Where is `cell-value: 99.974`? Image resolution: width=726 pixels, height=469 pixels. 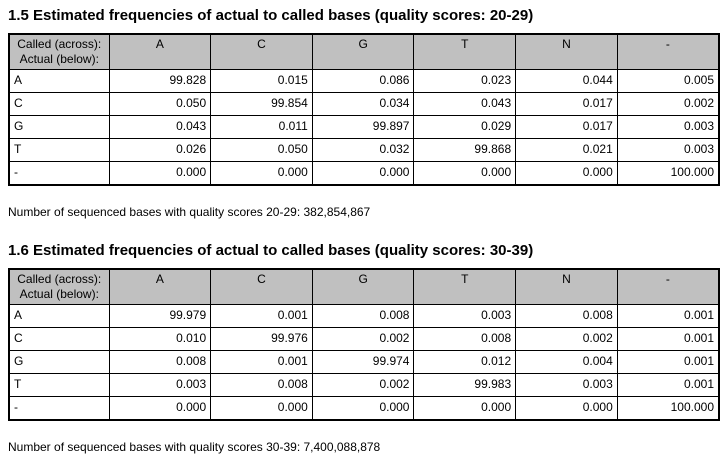 cell-value: 99.974 is located at coordinates (363, 362).